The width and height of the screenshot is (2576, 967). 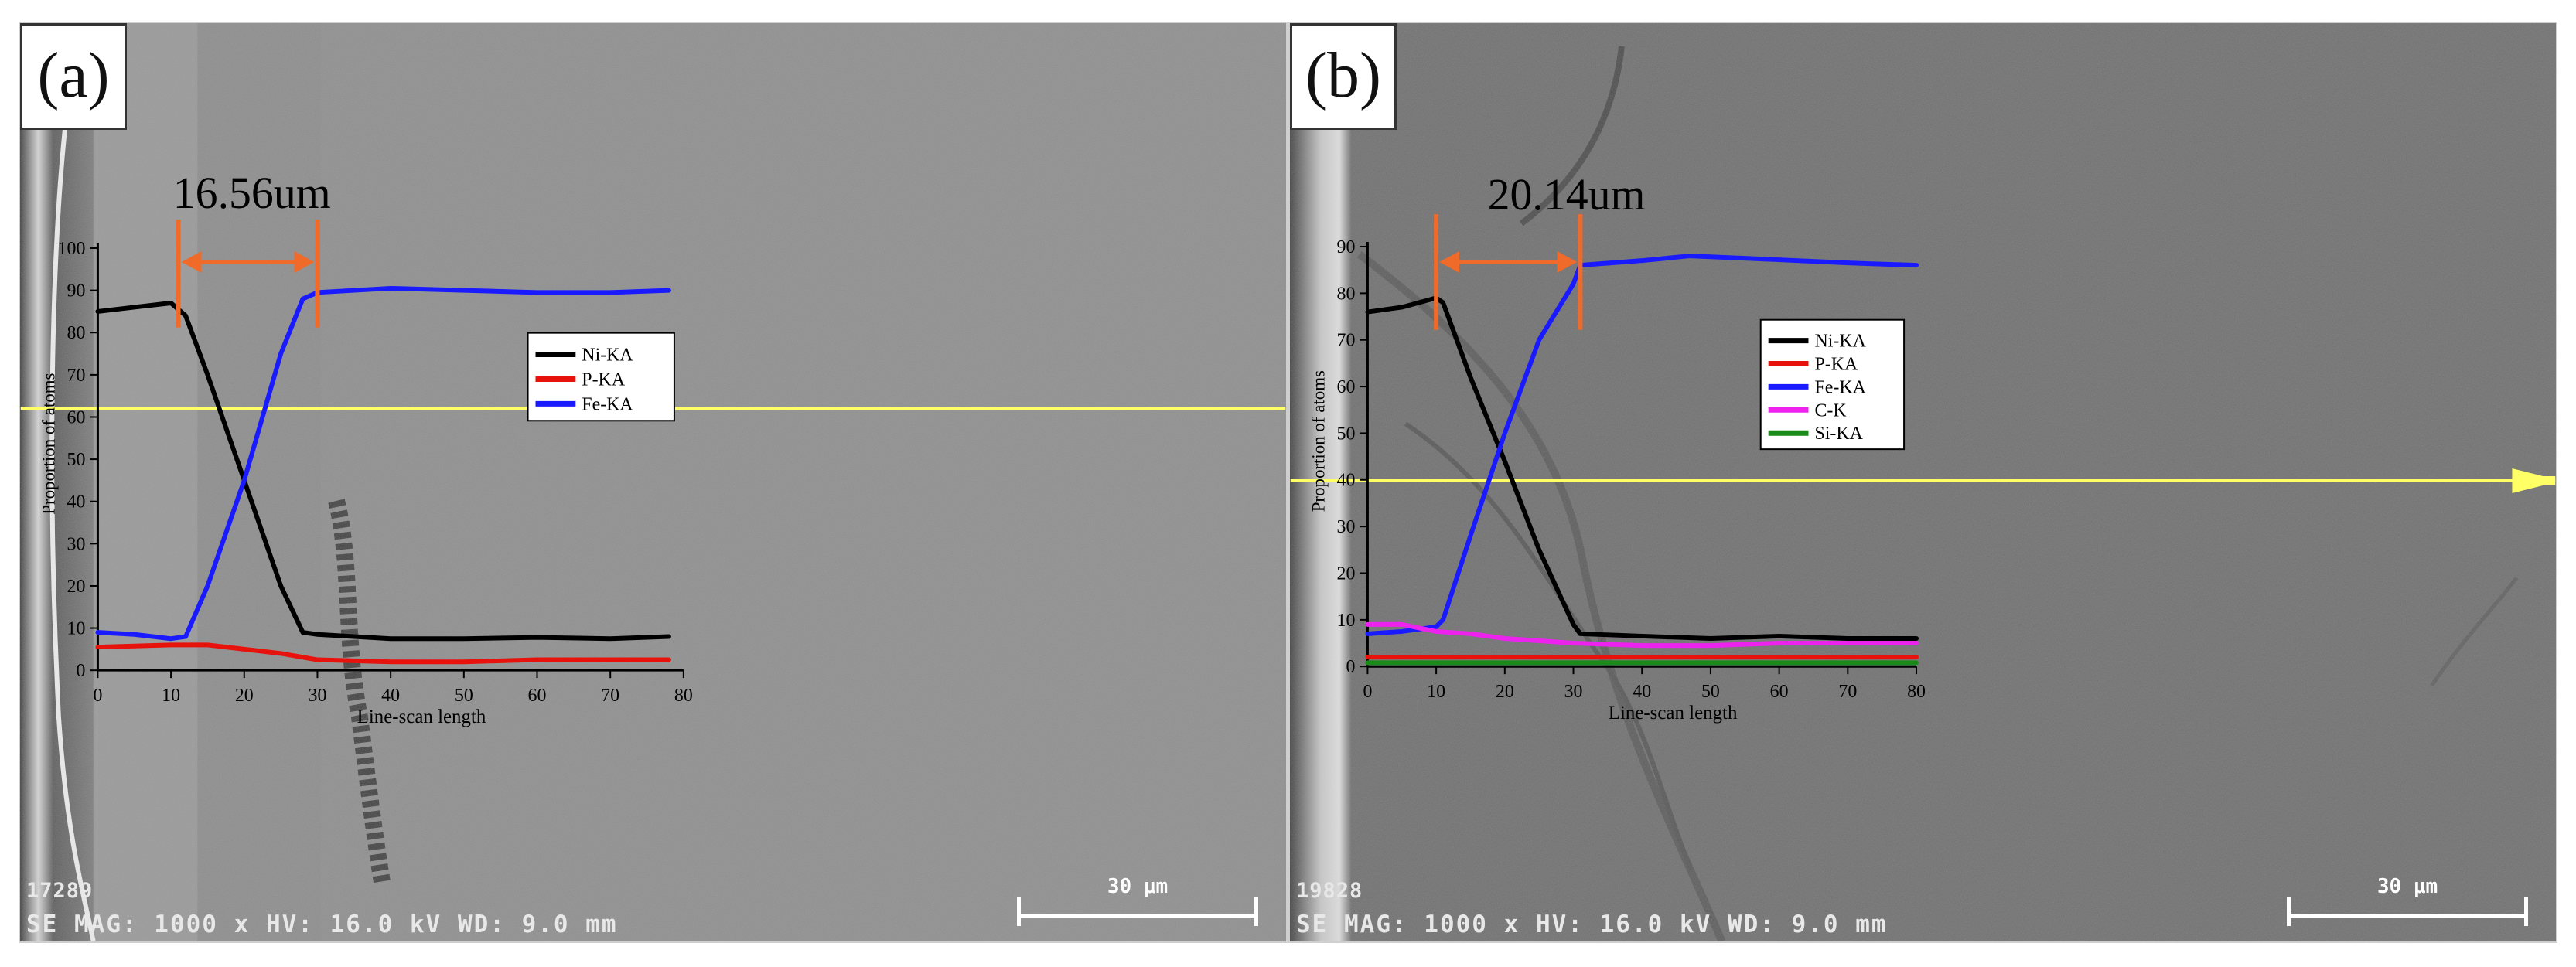 What do you see at coordinates (1346, 527) in the screenshot?
I see `y-tick-label-b: 30` at bounding box center [1346, 527].